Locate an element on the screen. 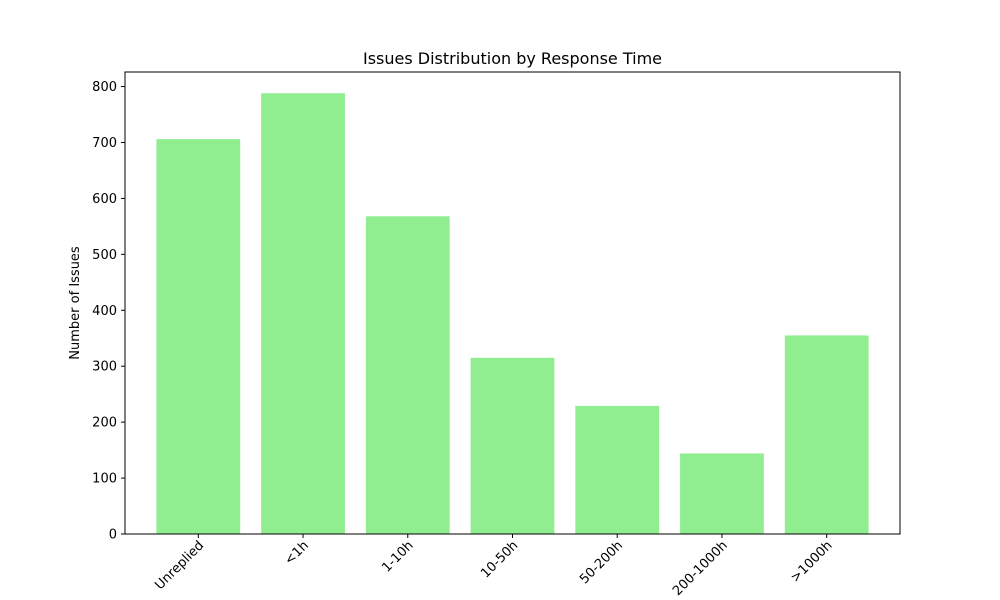 The height and width of the screenshot is (600, 1000). y-tick-label-7: 700 is located at coordinates (104, 143).